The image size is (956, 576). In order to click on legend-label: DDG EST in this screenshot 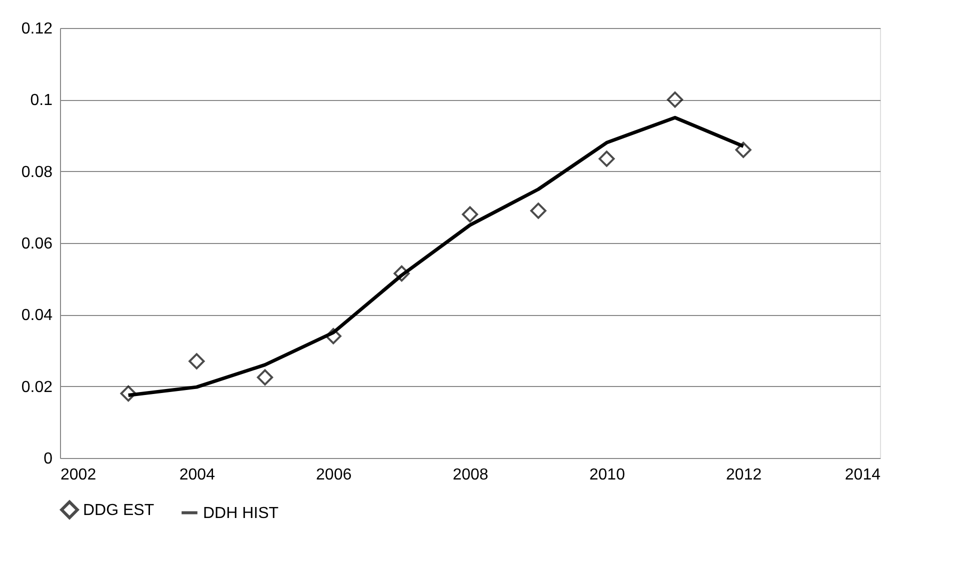, I will do `click(118, 510)`.